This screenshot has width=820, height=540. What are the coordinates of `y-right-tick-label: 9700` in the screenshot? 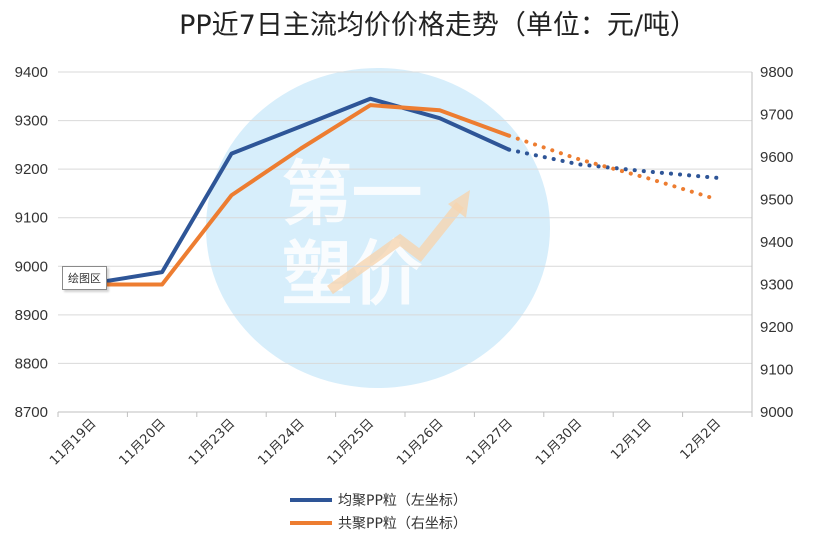 It's located at (776, 115).